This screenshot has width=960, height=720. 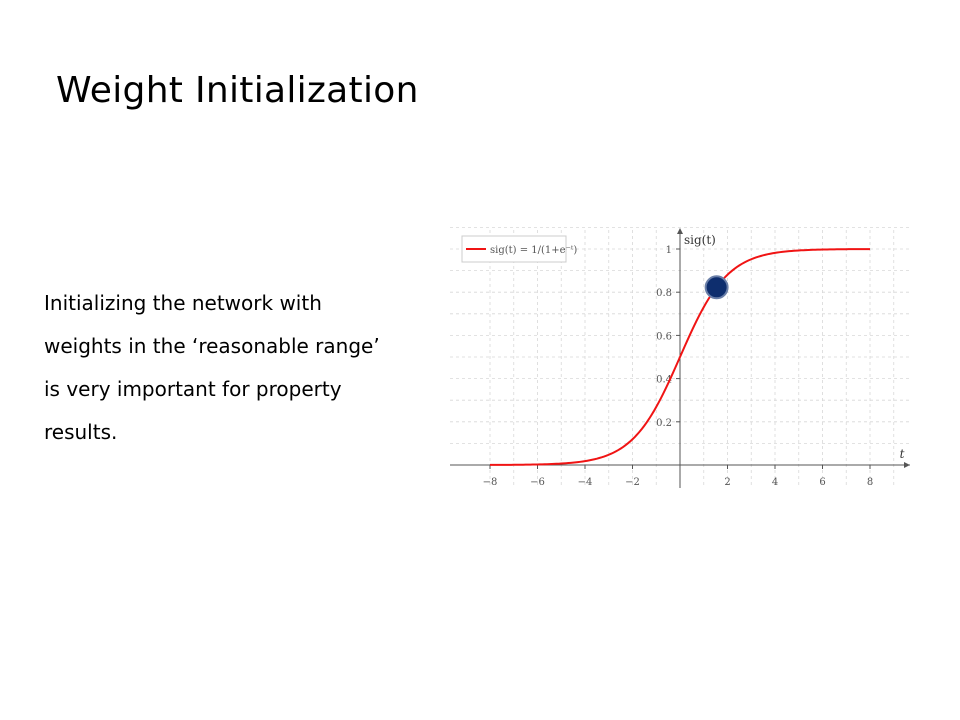 I want to click on highlight-marker, so click(x=716, y=287).